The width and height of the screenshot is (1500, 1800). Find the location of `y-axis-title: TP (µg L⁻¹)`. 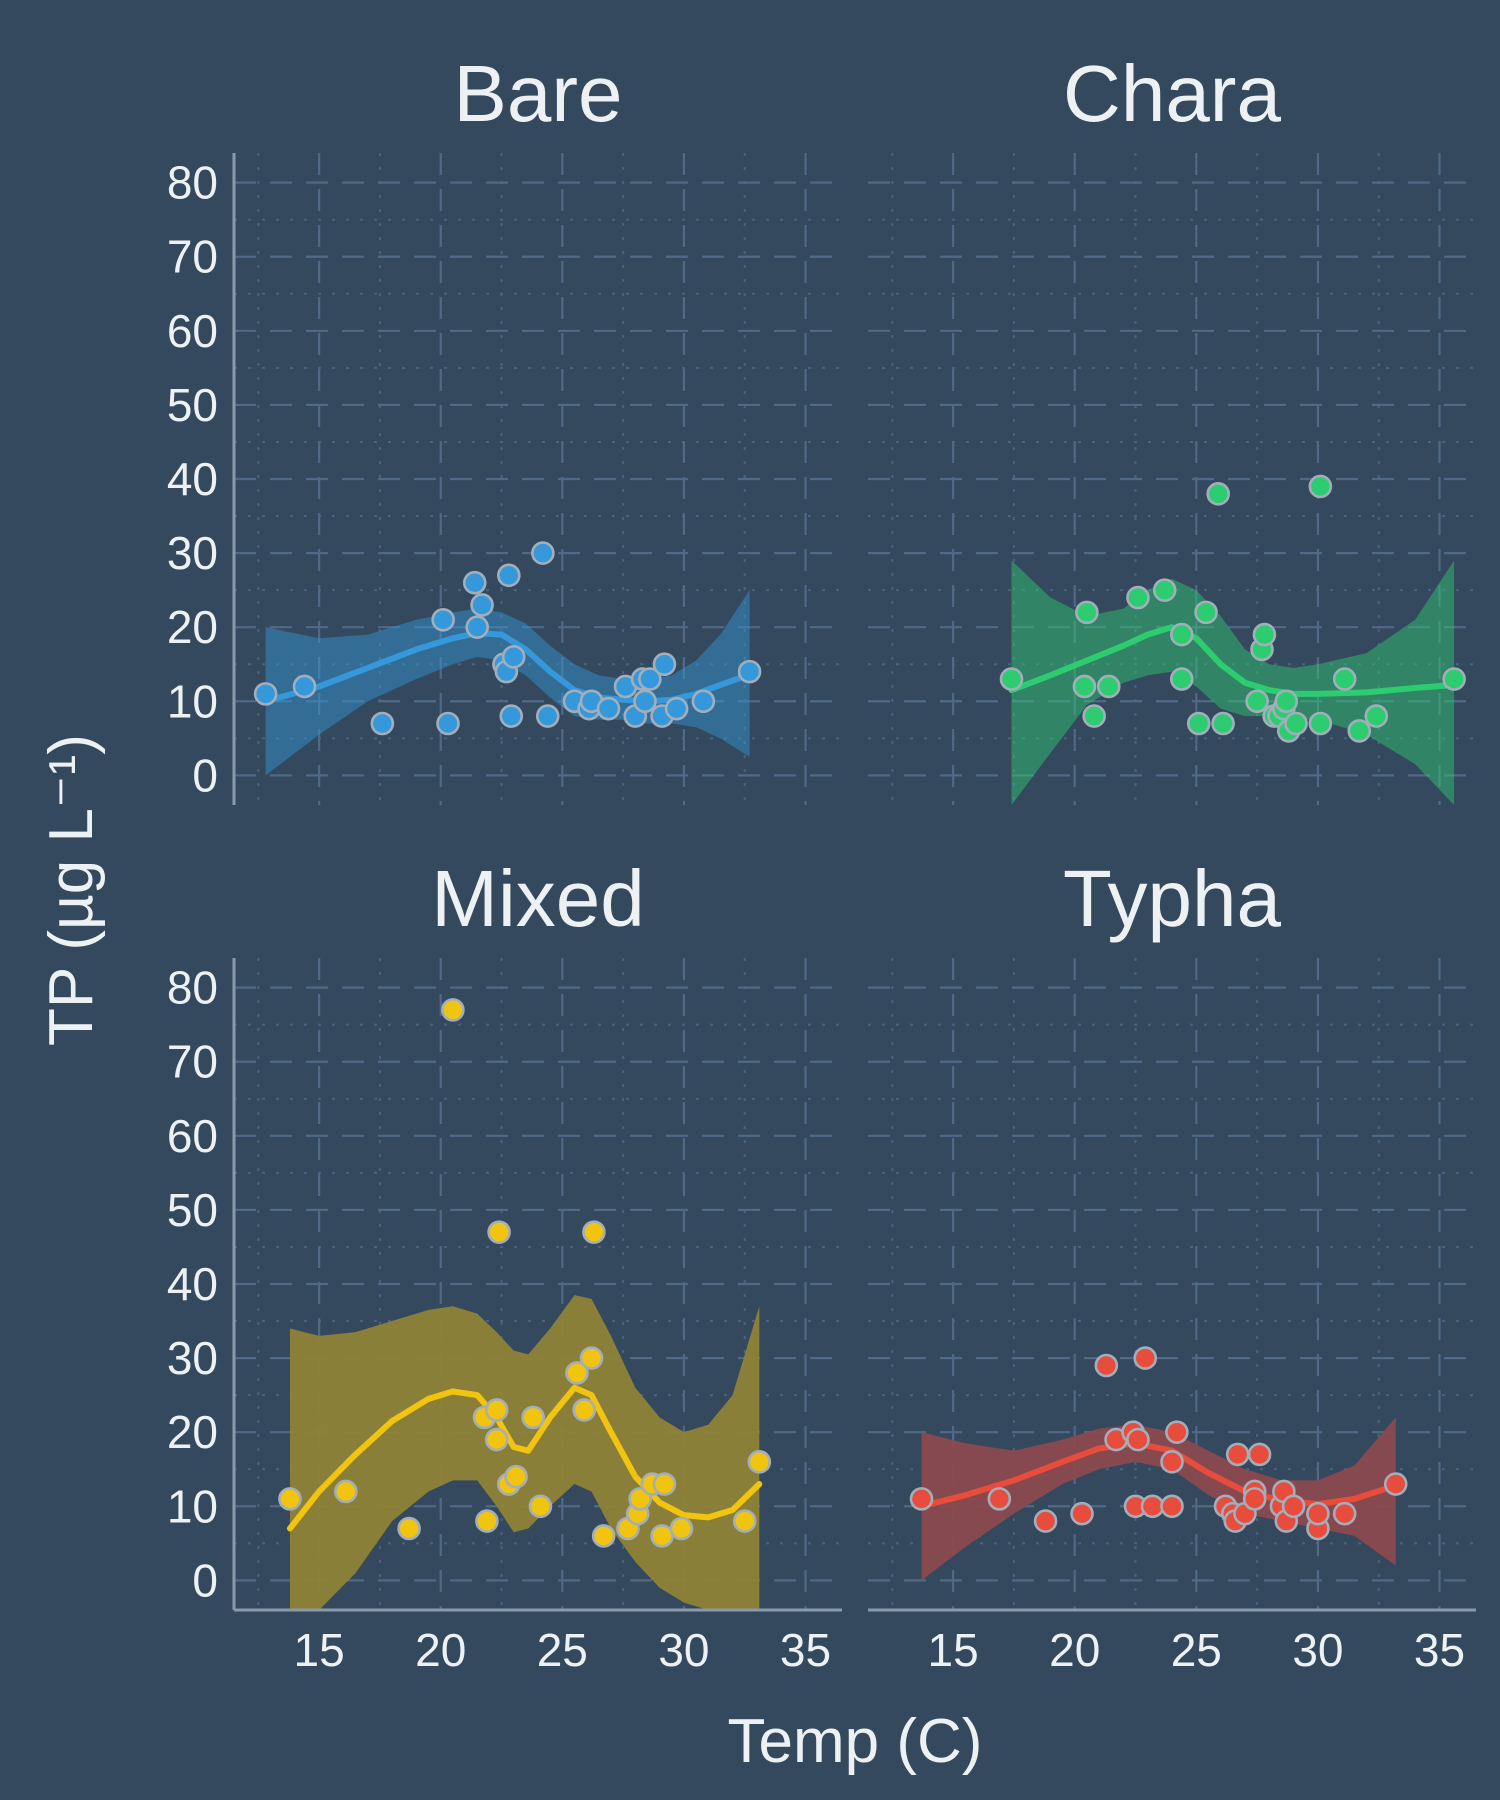

y-axis-title: TP (µg L⁻¹) is located at coordinates (71, 890).